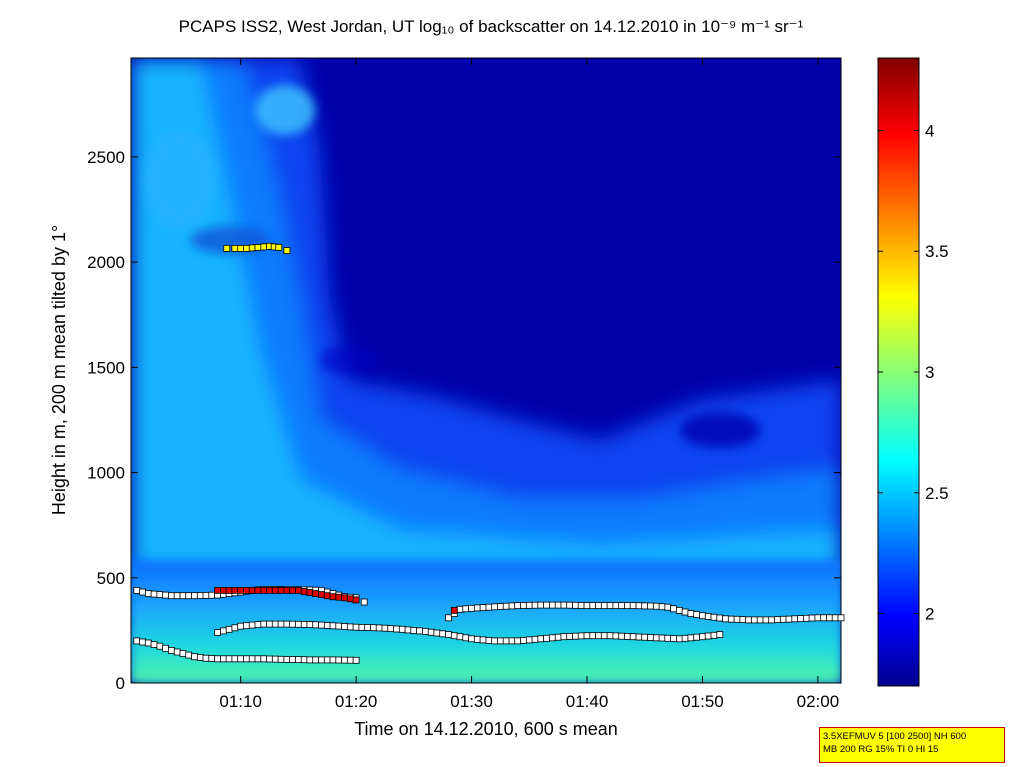  What do you see at coordinates (471, 701) in the screenshot?
I see `x-tick-label: 01:30` at bounding box center [471, 701].